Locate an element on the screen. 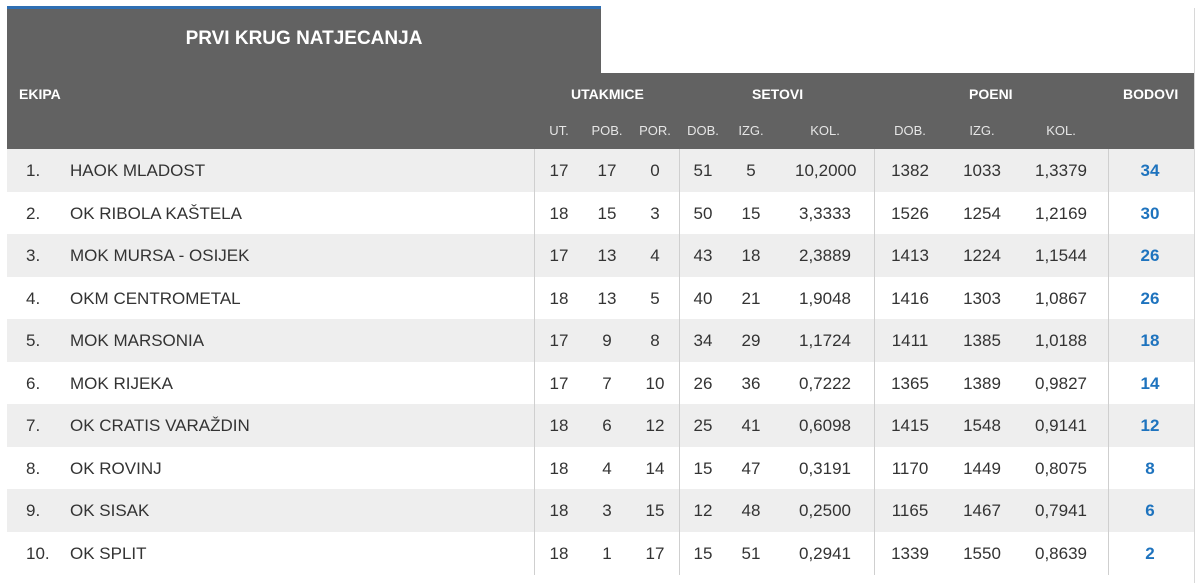 This screenshot has width=1203, height=583. points-lost-cell: 1467 is located at coordinates (982, 510).